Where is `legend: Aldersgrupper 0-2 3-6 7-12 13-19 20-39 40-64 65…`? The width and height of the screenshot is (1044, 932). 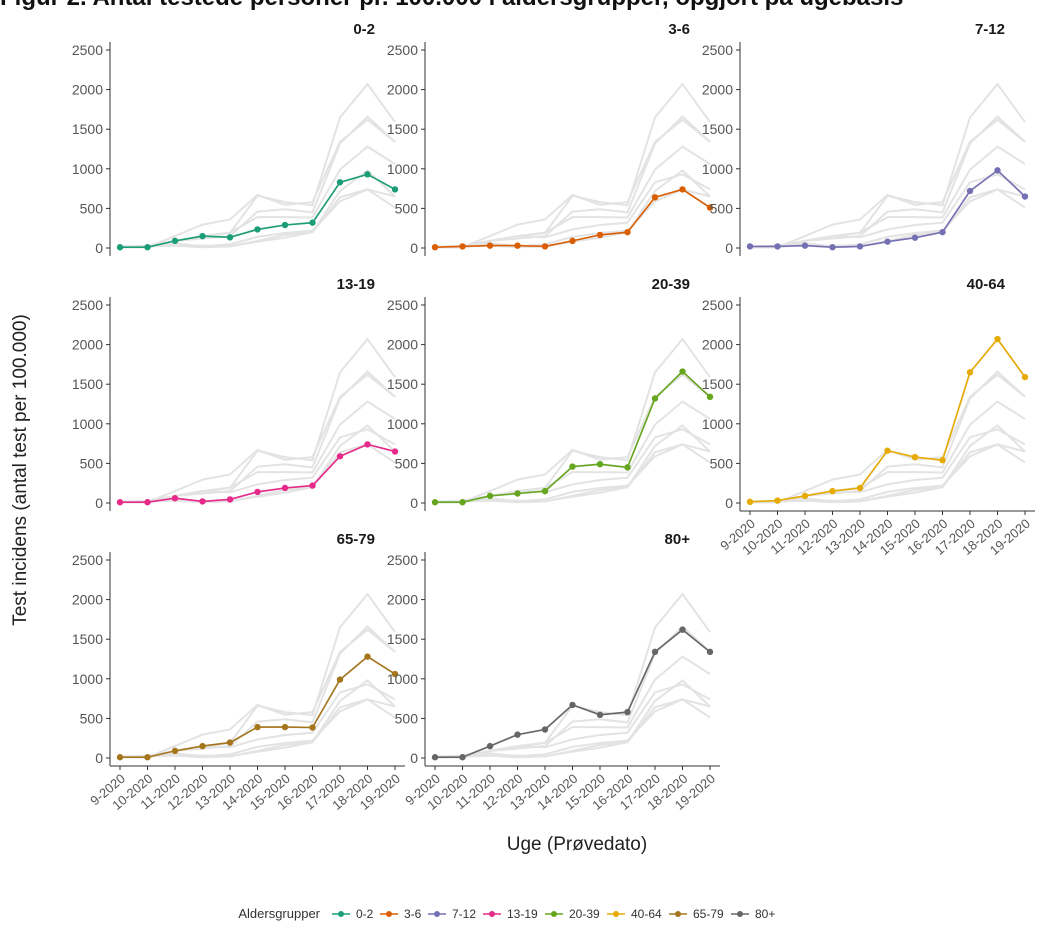 legend: Aldersgrupper 0-2 3-6 7-12 13-19 20-39 40-64 65… is located at coordinates (506, 913).